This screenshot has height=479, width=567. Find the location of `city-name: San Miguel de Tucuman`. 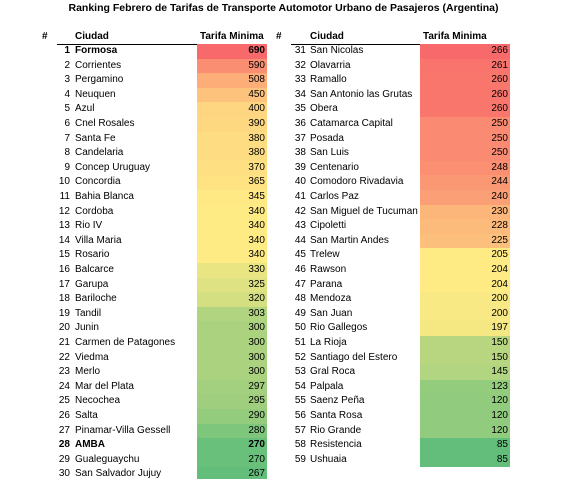

city-name: San Miguel de Tucuman is located at coordinates (364, 211).